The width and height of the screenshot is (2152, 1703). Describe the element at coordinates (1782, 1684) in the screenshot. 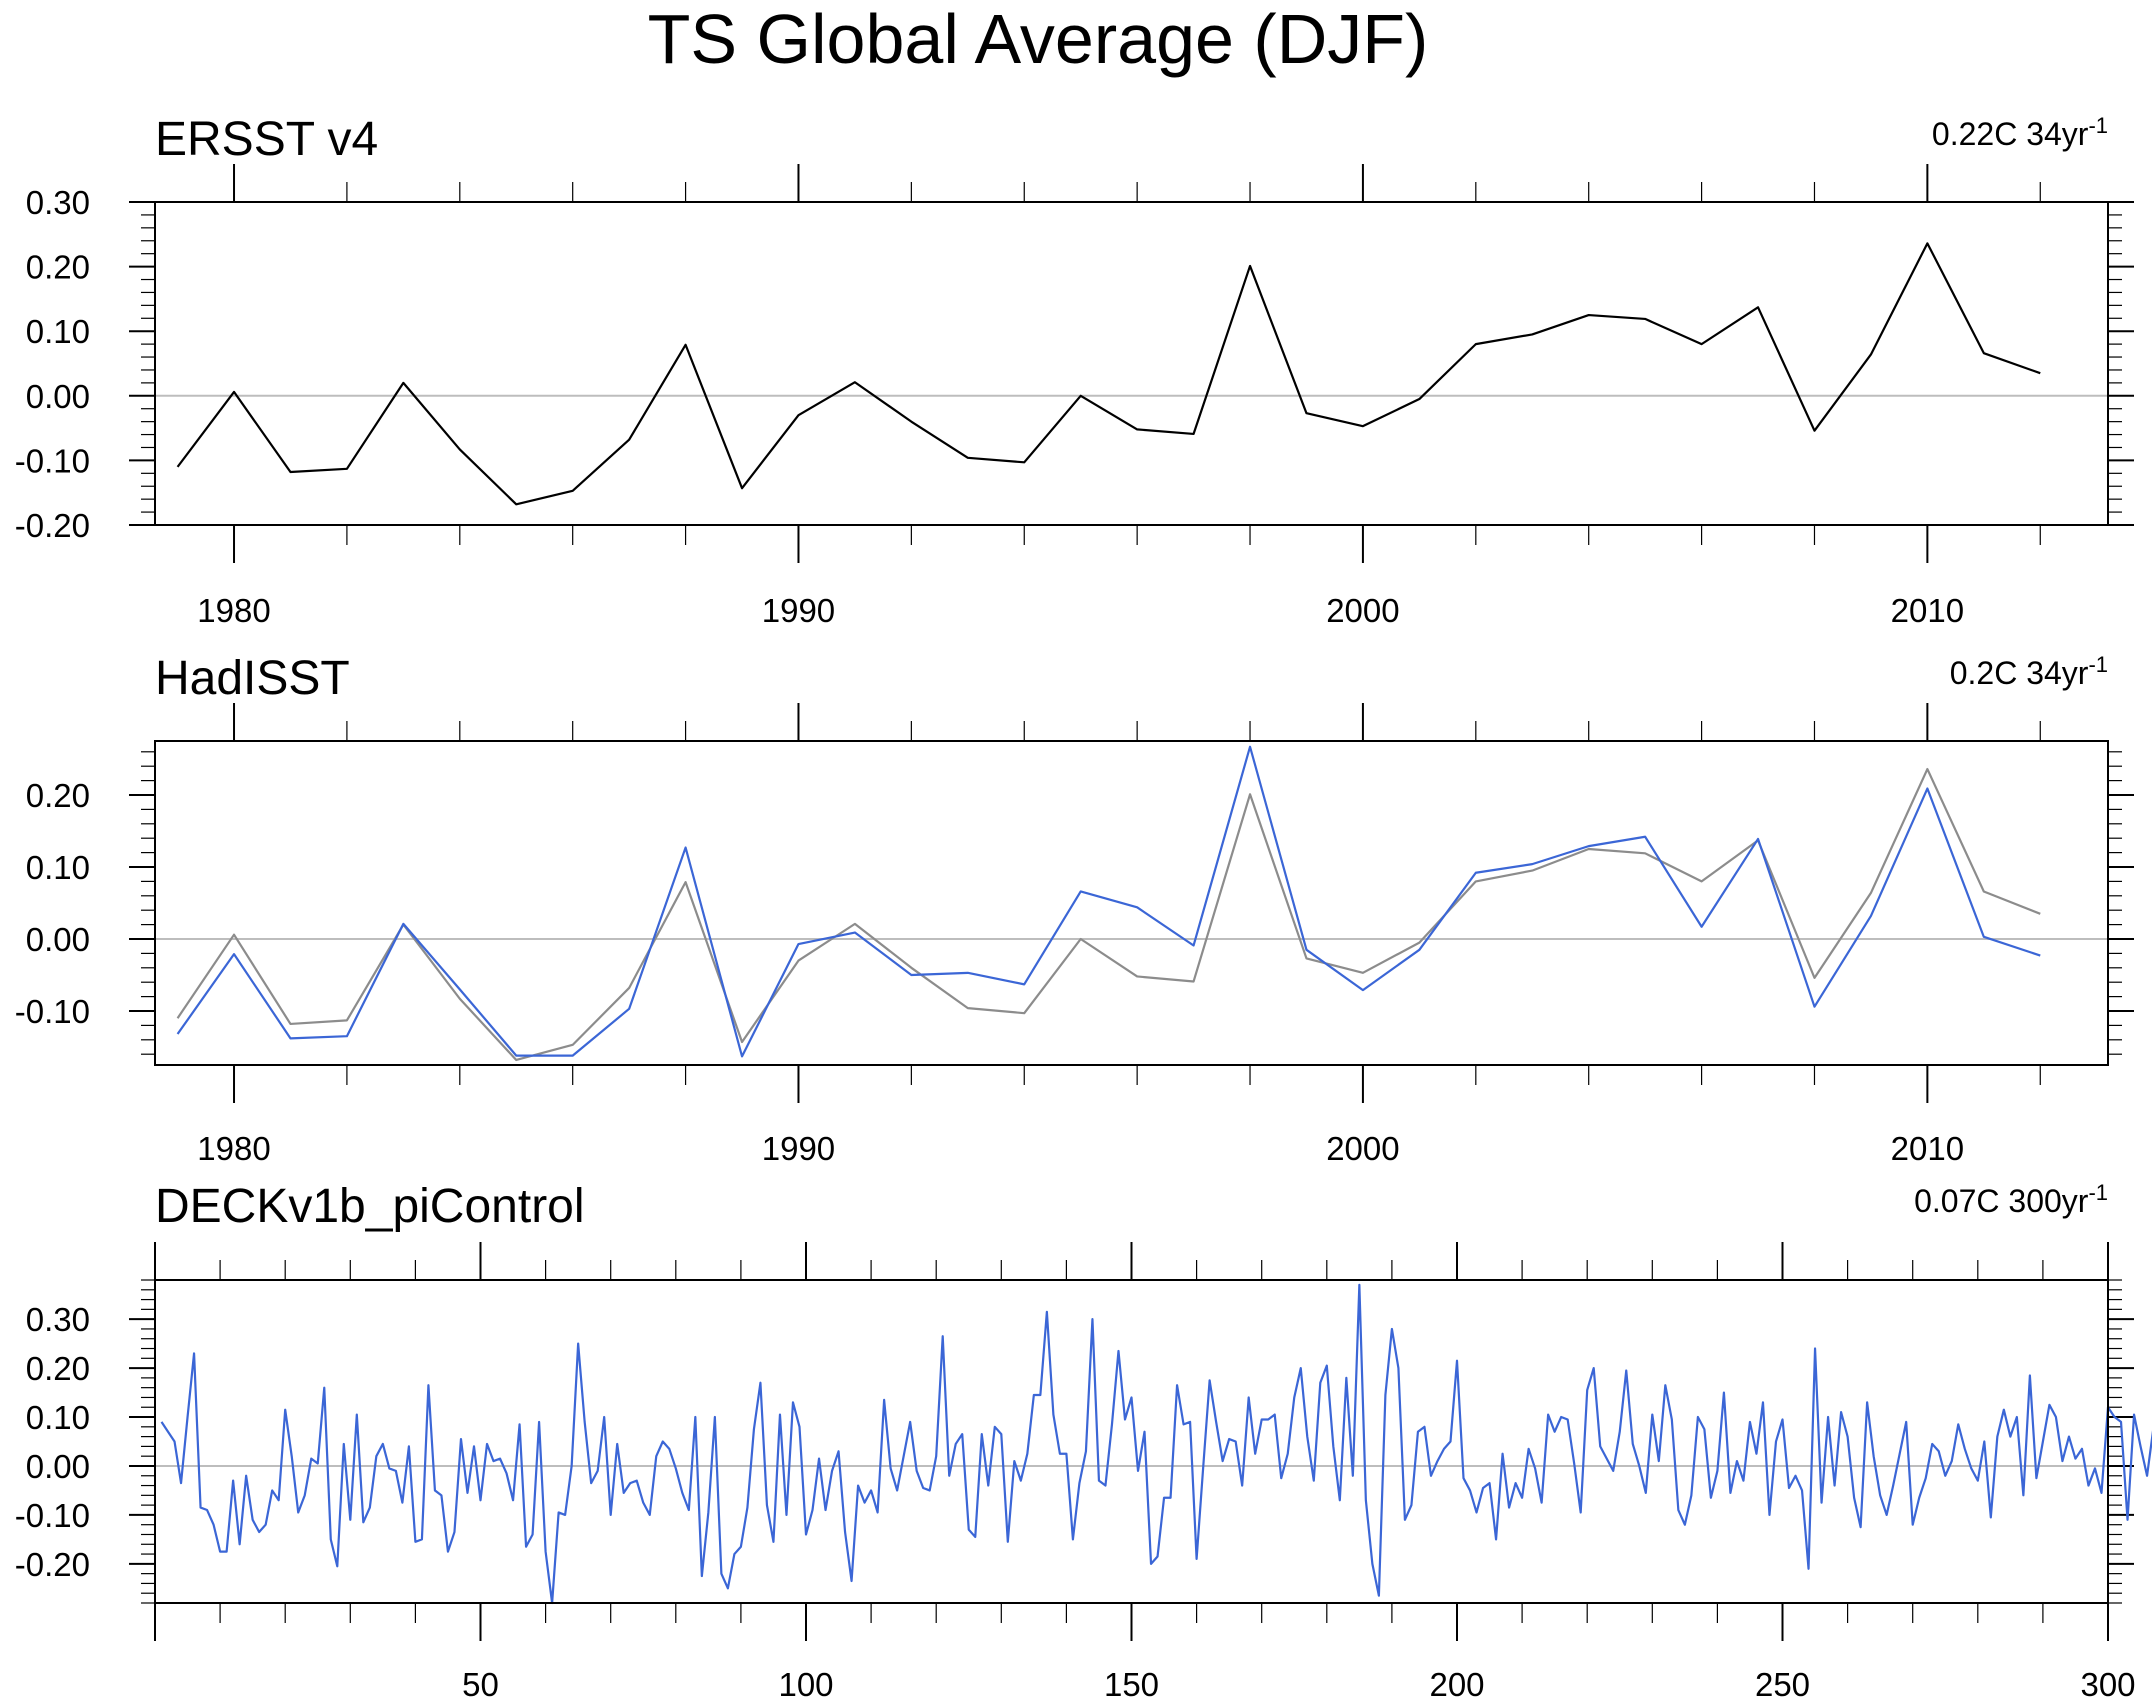

I see `x-tick-label: 250` at that location.